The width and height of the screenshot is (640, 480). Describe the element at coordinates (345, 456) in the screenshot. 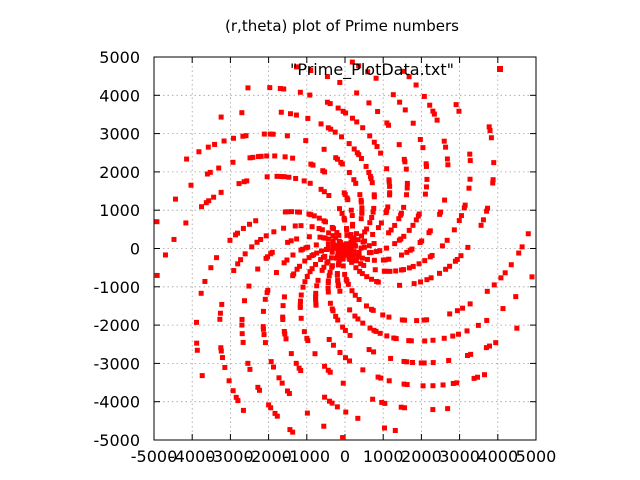

I see `x-tick-label: 0` at that location.